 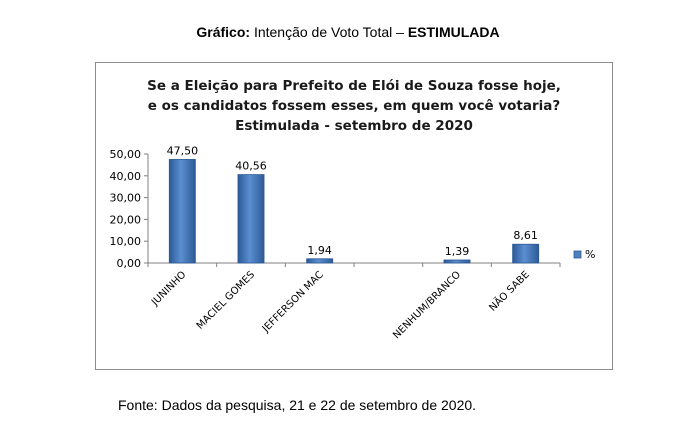 What do you see at coordinates (329, 32) in the screenshot?
I see `heading-text: Intenção de Voto Total –` at bounding box center [329, 32].